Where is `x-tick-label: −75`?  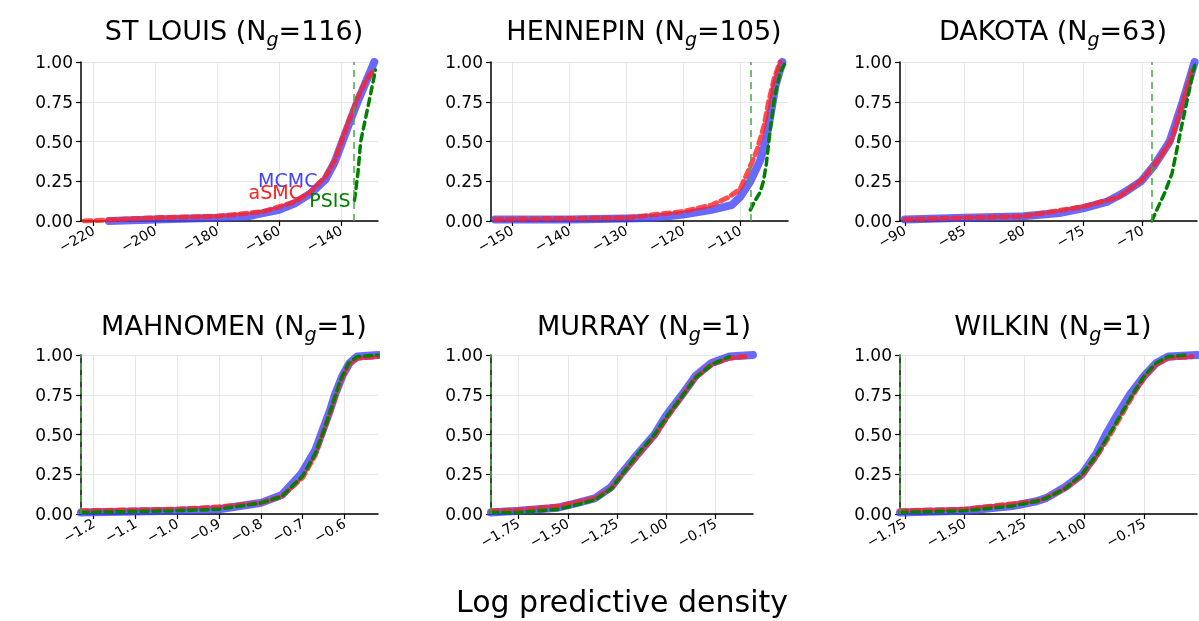
x-tick-label: −75 is located at coordinates (1070, 236).